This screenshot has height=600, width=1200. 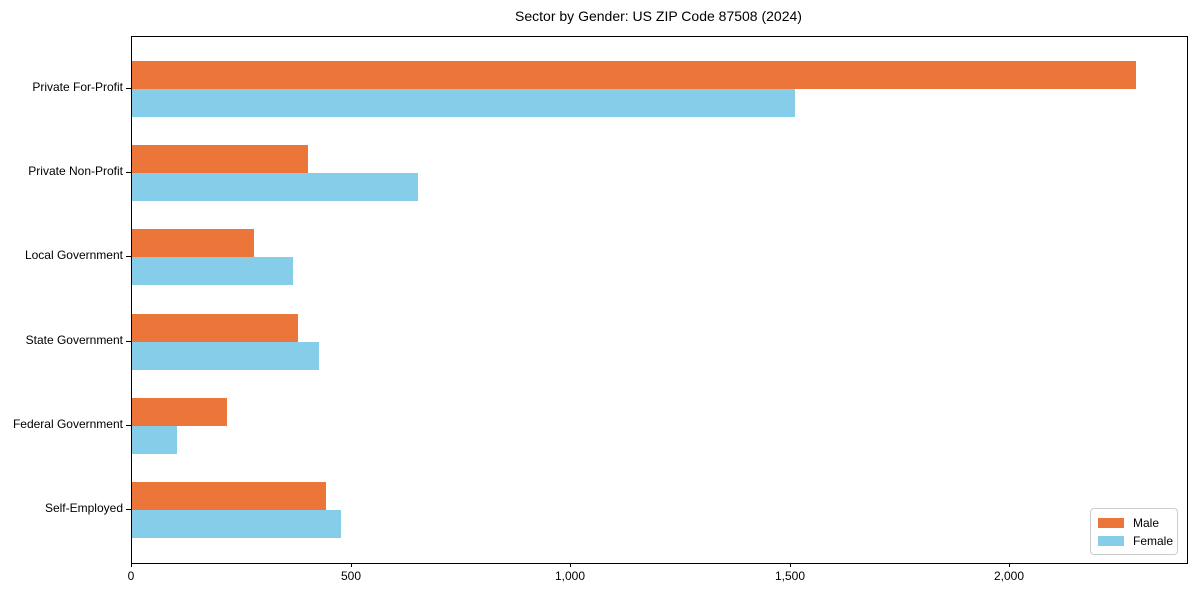 What do you see at coordinates (790, 576) in the screenshot?
I see `x-tick-label: 1,500` at bounding box center [790, 576].